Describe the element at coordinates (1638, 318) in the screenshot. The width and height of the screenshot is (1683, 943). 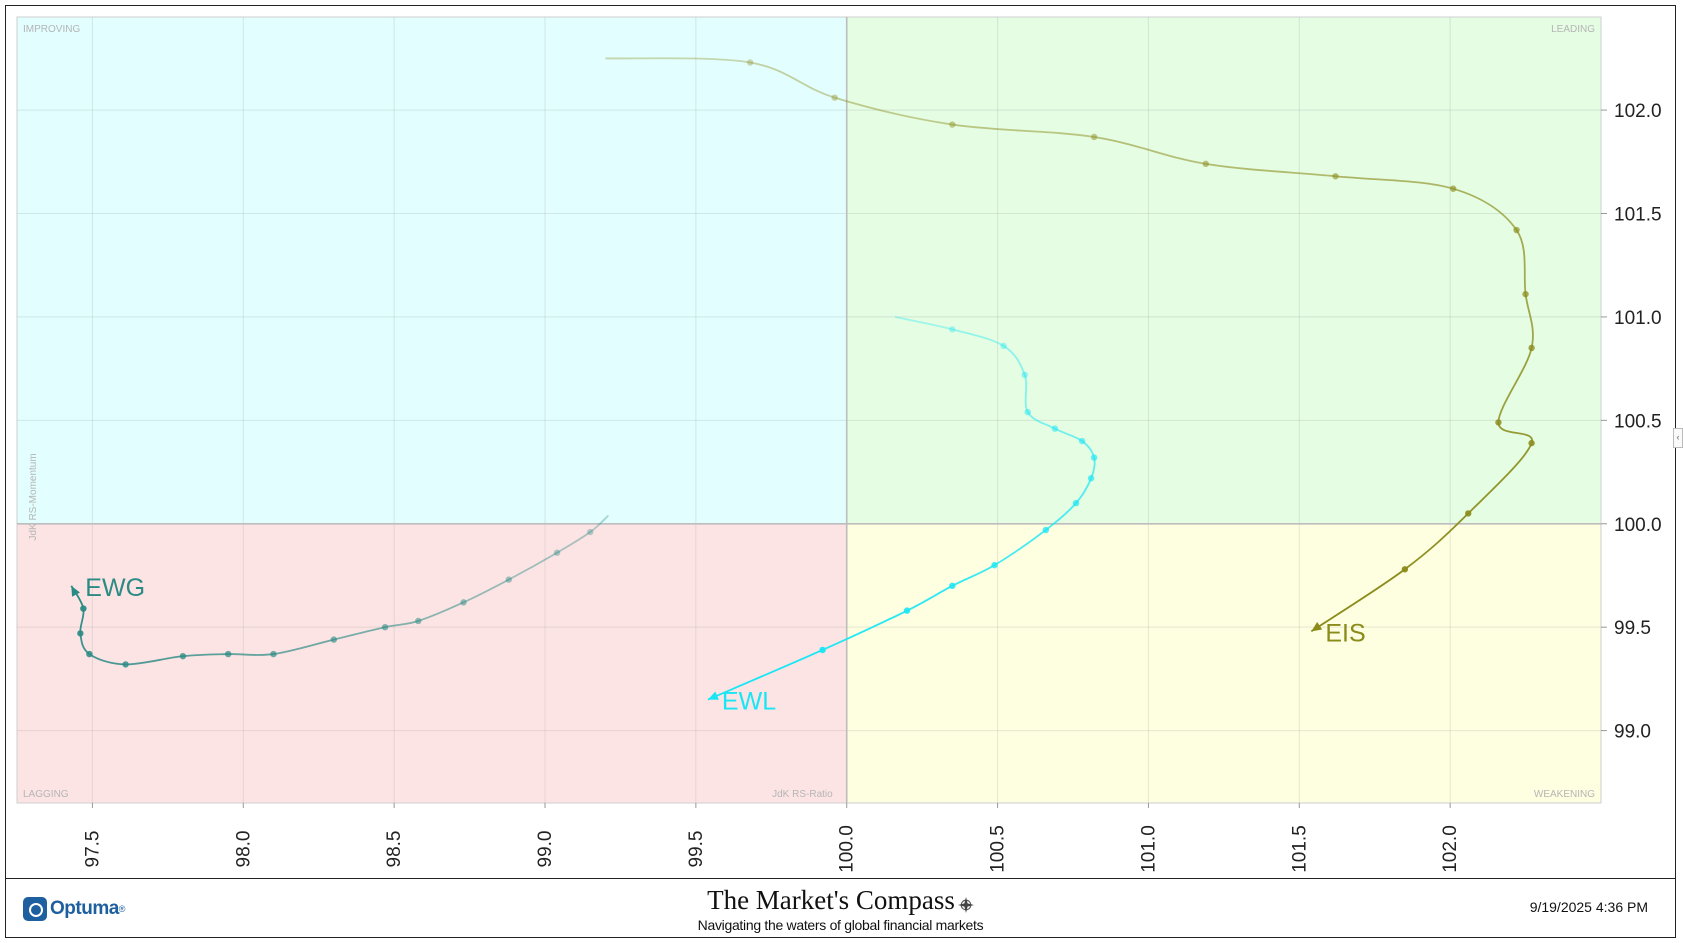
I see `y-tick-label: 101.0` at that location.